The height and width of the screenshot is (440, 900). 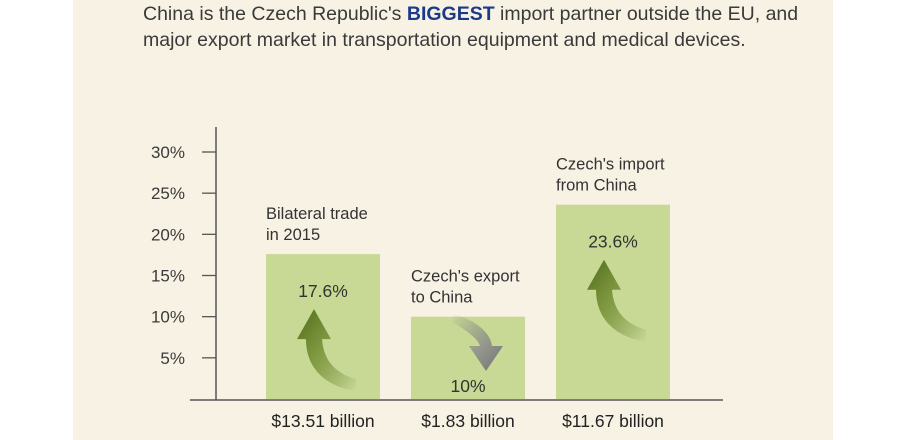 I want to click on y-tick-label: 20%, so click(x=168, y=234).